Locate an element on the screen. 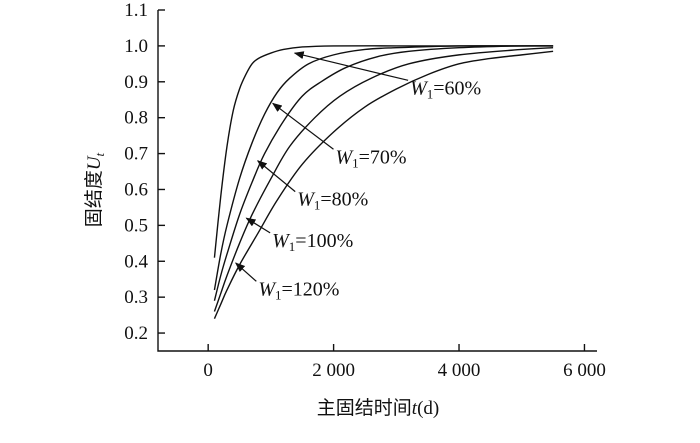  annotation-label: W1=70% is located at coordinates (370, 158).